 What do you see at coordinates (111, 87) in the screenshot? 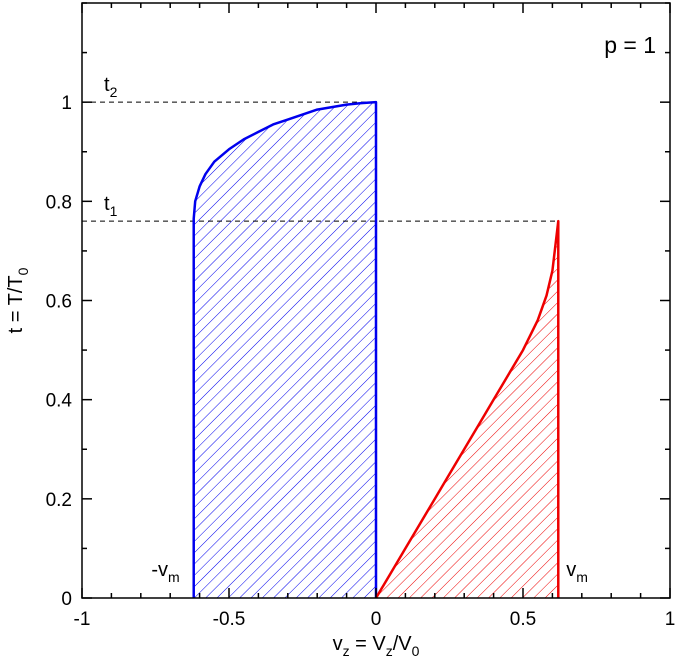
I see `reference-line-0-label: t2` at bounding box center [111, 87].